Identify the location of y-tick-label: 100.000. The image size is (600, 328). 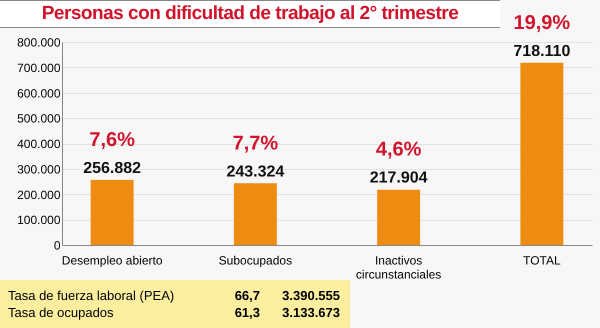
(39, 220).